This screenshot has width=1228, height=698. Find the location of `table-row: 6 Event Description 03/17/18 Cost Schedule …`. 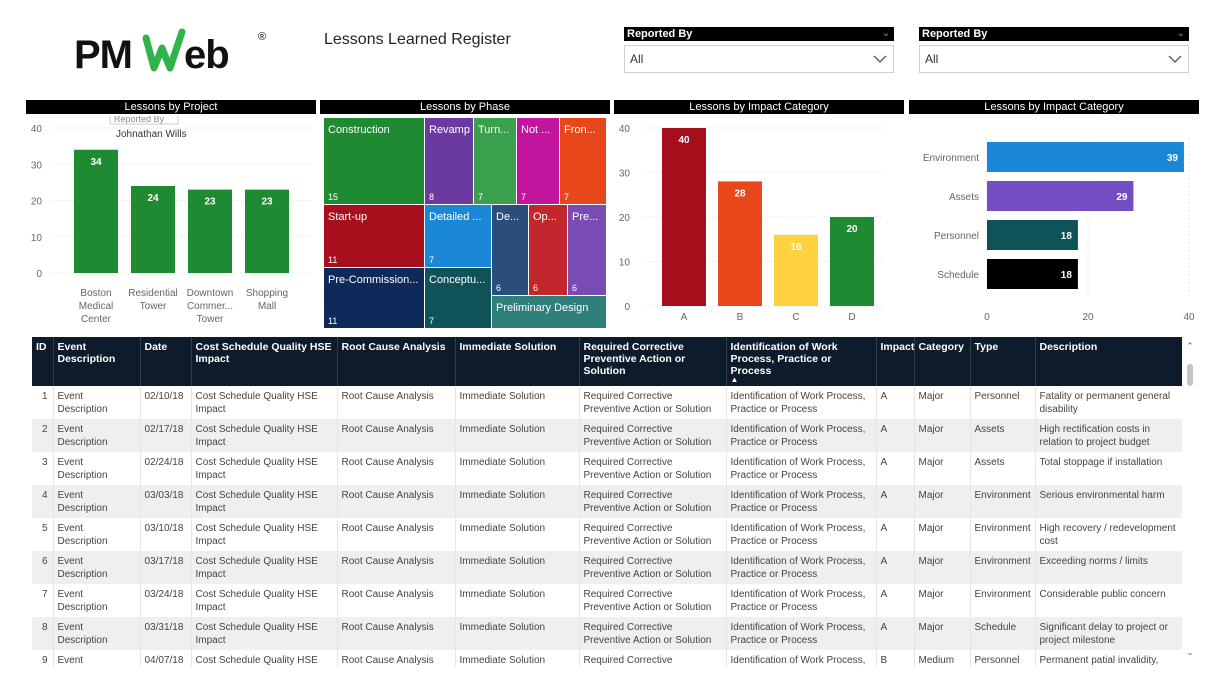

table-row: 6 Event Description 03/17/18 Cost Schedule … is located at coordinates (607, 567).